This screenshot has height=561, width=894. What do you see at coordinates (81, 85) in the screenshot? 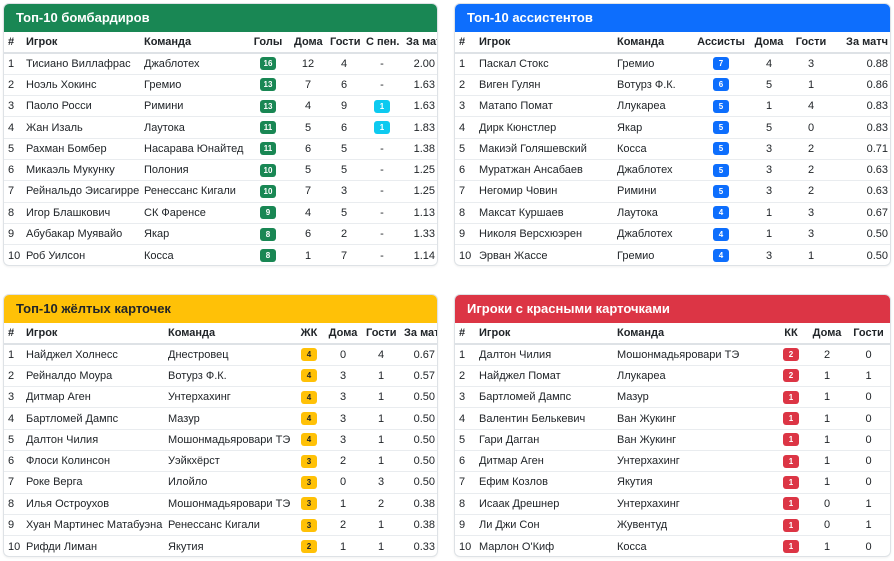
I see `player-name: Ноэль Хокинс` at bounding box center [81, 85].